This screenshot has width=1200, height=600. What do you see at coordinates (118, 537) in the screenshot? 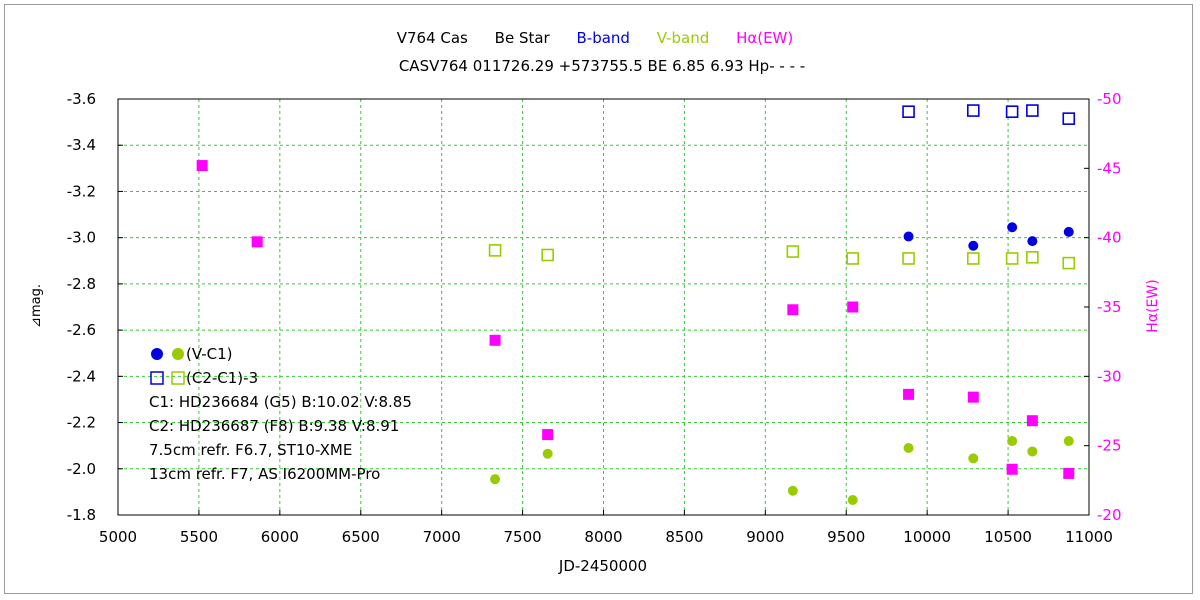
I see `x-tick-label: 5000` at bounding box center [118, 537].